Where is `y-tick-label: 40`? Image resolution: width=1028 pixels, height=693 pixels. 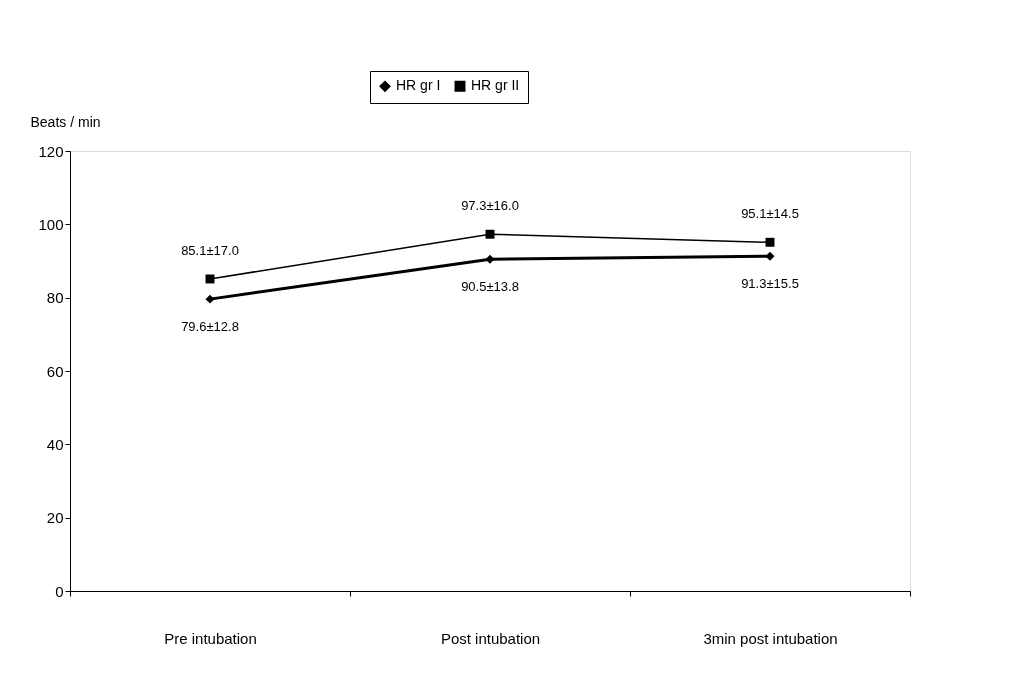 y-tick-label: 40 is located at coordinates (55, 444).